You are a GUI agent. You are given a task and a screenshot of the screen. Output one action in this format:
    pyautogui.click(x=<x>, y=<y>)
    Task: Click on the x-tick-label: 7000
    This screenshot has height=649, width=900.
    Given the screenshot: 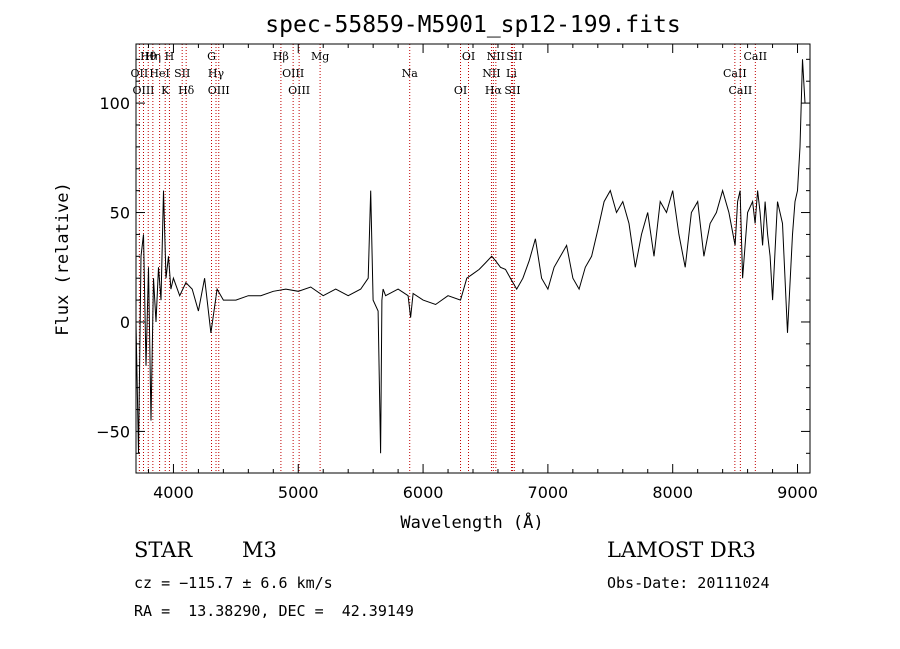 What is the action you would take?
    pyautogui.click(x=548, y=492)
    